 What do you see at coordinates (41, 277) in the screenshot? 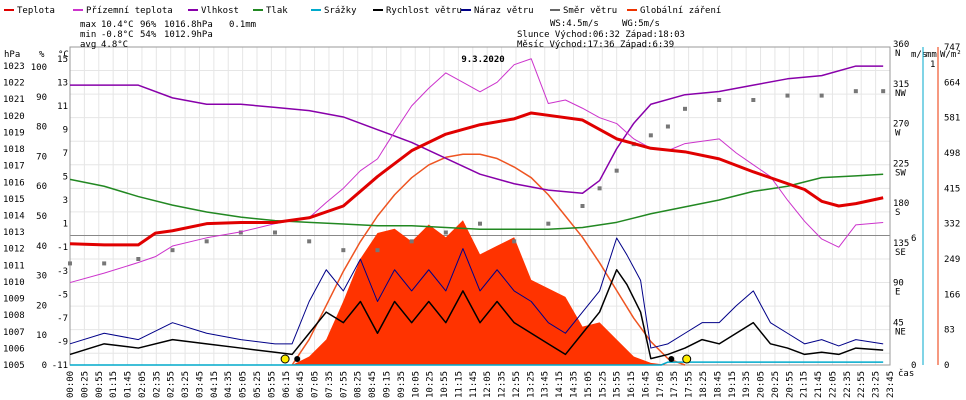
I see `pct-tick-label: 30` at bounding box center [41, 277].